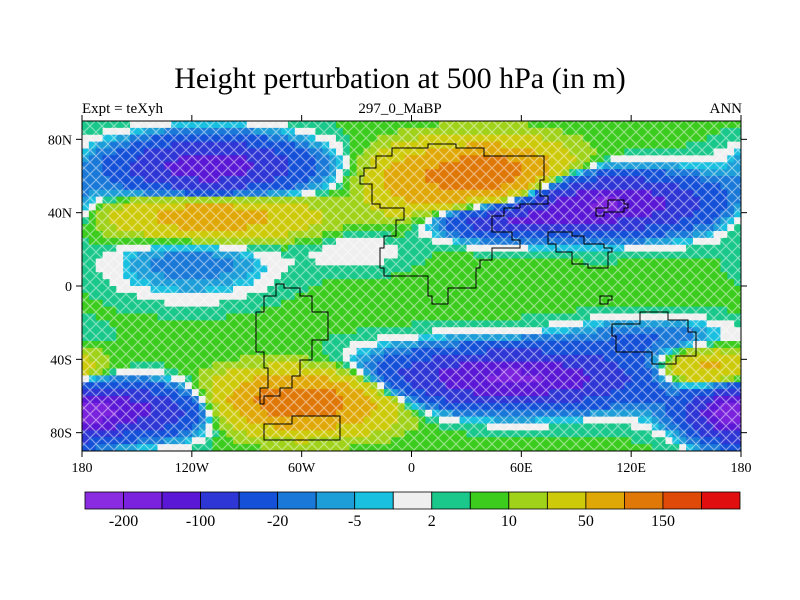  What do you see at coordinates (586, 521) in the screenshot?
I see `colorbar-label: 50` at bounding box center [586, 521].